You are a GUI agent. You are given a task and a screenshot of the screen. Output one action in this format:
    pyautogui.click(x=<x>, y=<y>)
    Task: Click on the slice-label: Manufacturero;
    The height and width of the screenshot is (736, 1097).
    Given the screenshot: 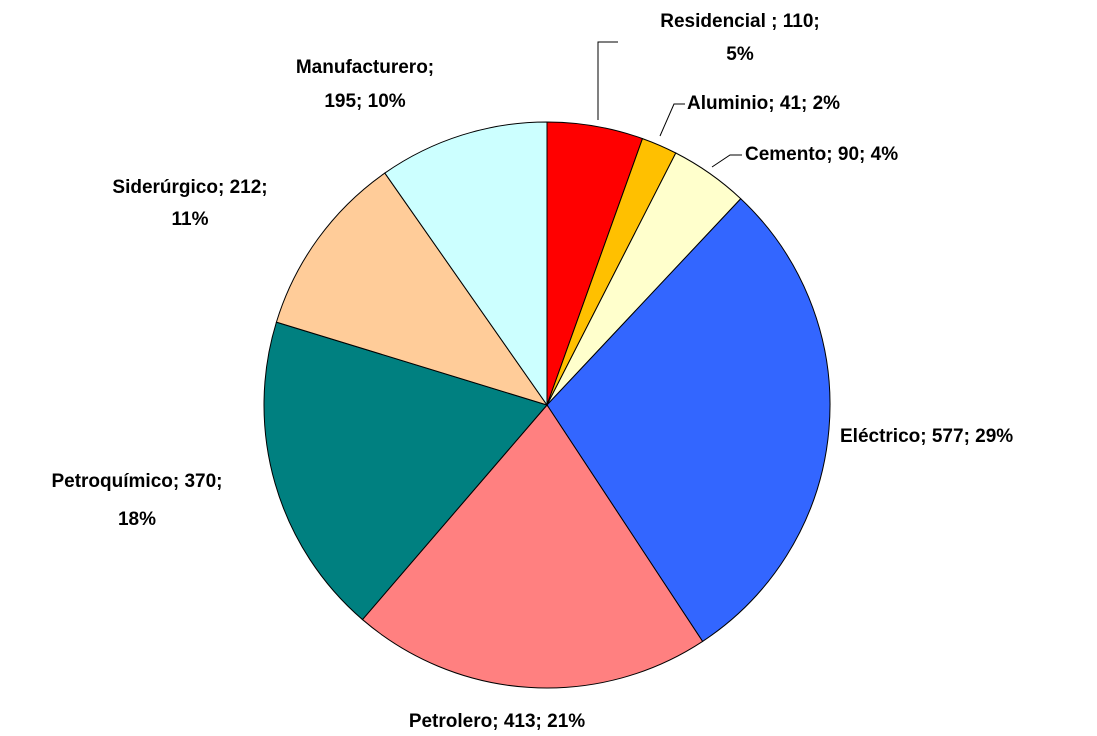 What is the action you would take?
    pyautogui.click(x=365, y=67)
    